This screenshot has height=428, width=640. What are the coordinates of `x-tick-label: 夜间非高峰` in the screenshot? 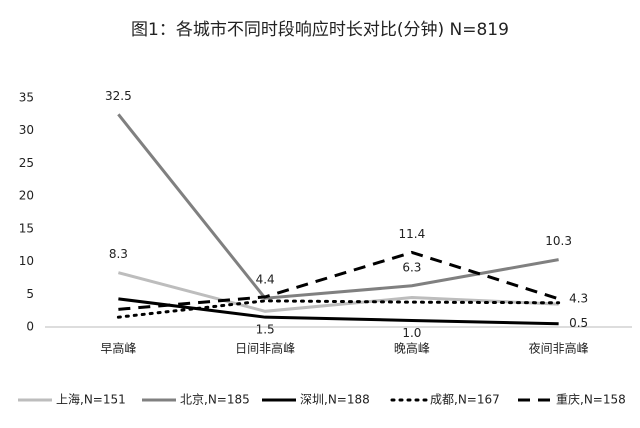 It's located at (559, 348).